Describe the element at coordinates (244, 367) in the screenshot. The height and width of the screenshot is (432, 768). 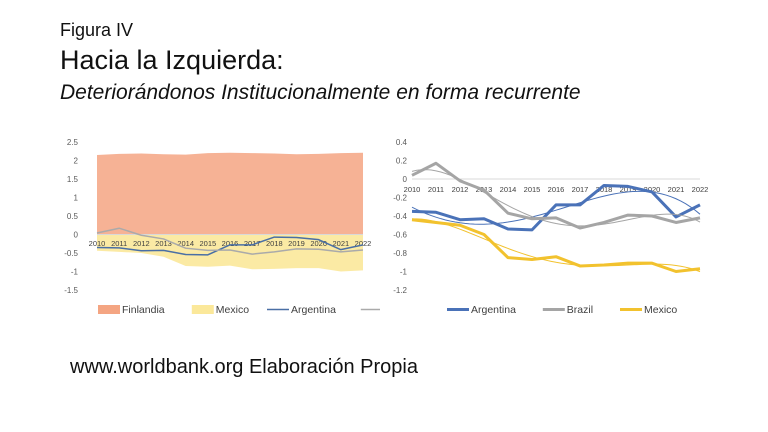
I see `source-note: www.worldbank.org Elaboración Propia` at that location.